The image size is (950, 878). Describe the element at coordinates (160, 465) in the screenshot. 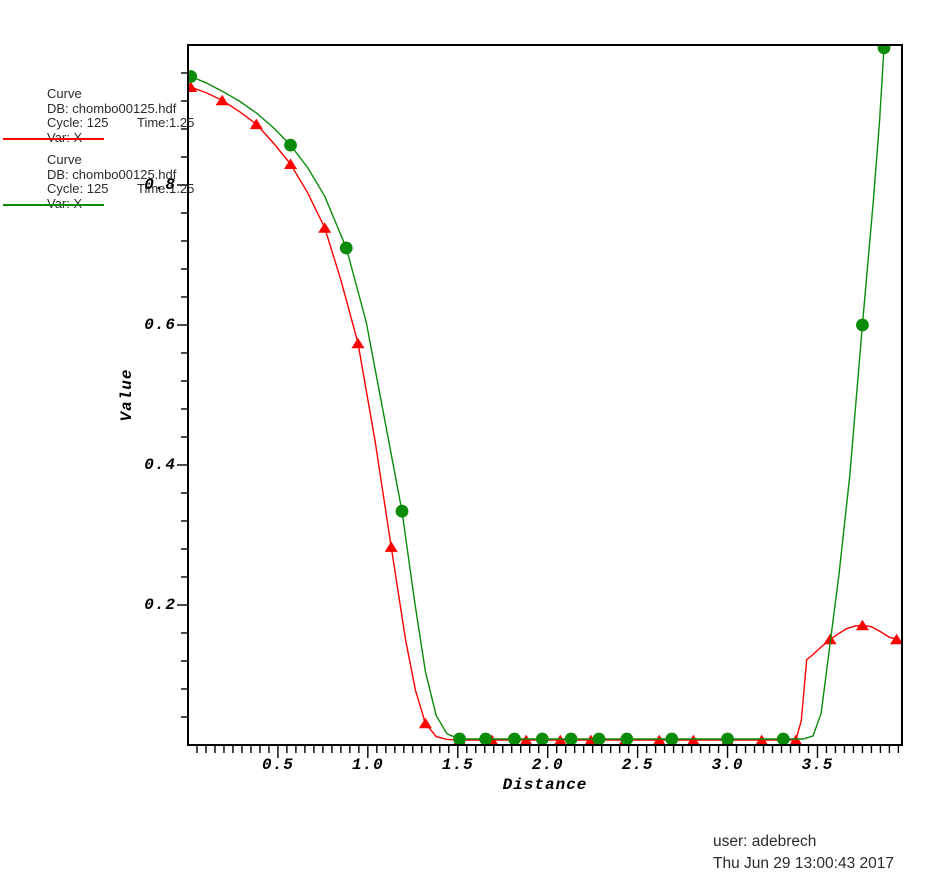

I see `y-tick-label: 0.4` at that location.